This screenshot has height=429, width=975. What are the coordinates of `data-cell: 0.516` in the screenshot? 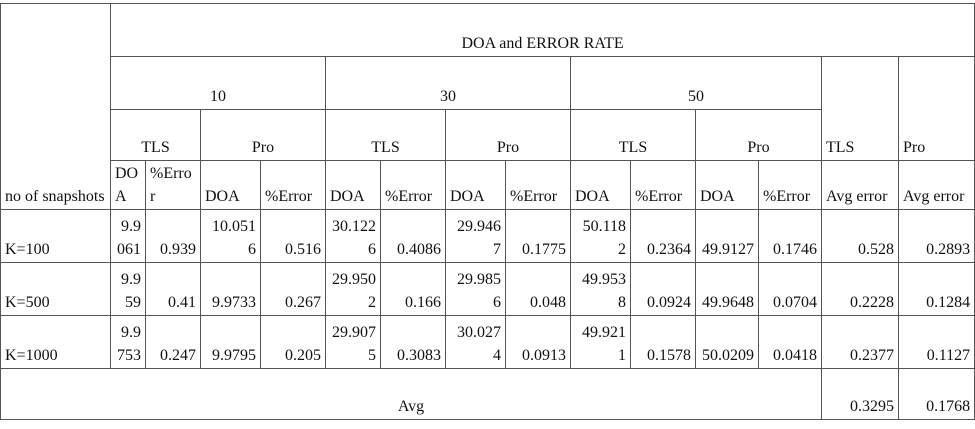 It's located at (293, 236).